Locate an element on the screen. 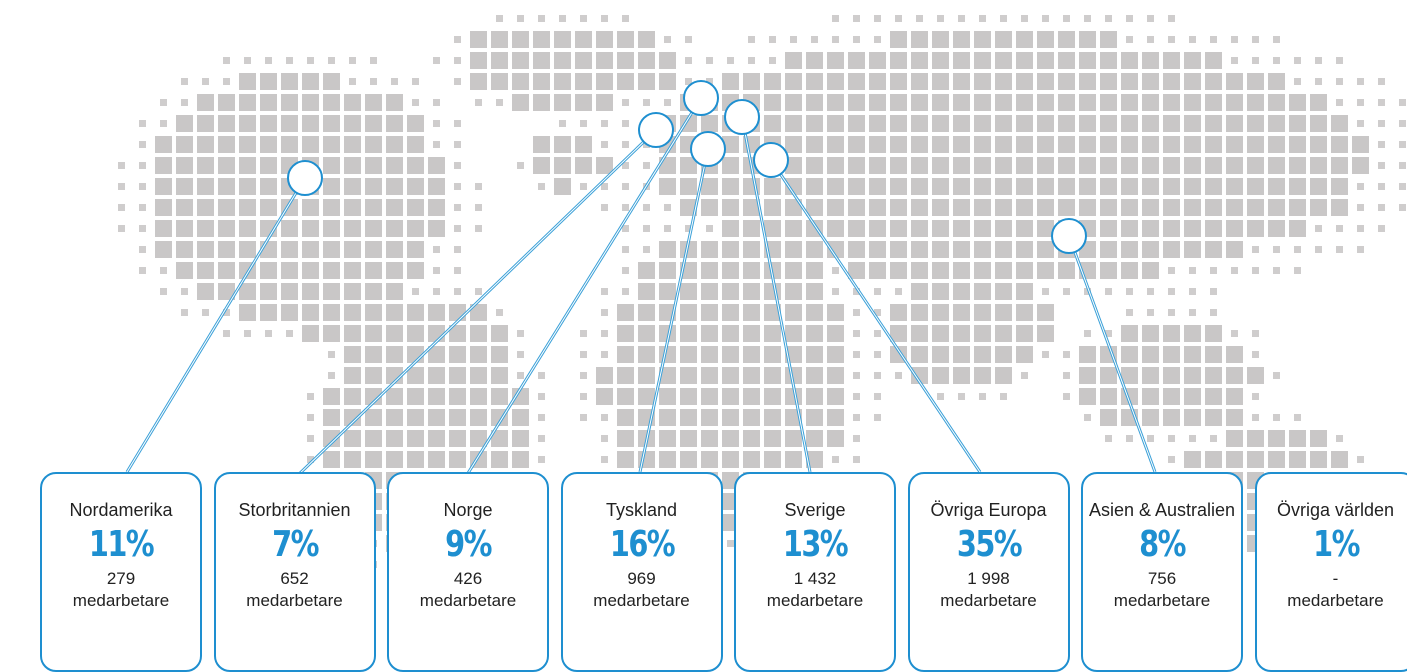 The width and height of the screenshot is (1407, 672). region-name: Nordamerika is located at coordinates (121, 509).